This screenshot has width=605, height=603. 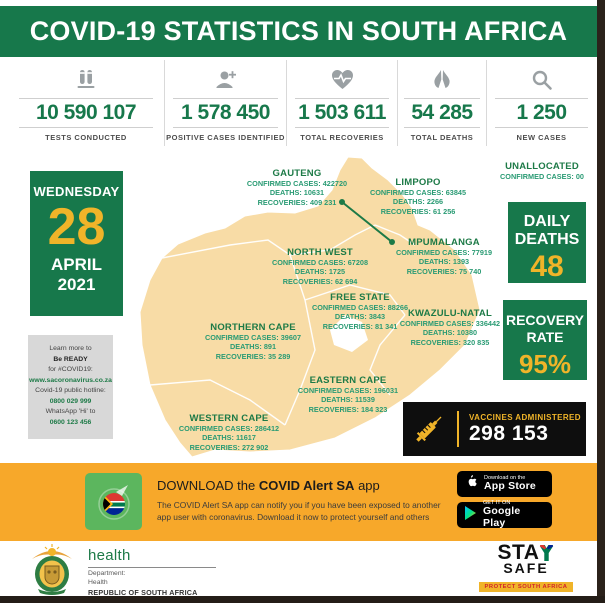 I want to click on province-deaths: DEATHS: 2266, so click(x=418, y=202).